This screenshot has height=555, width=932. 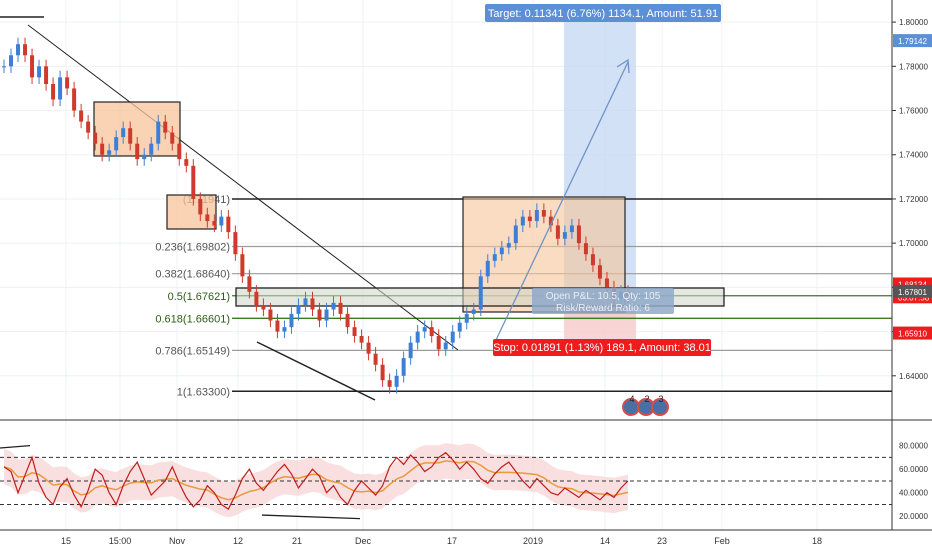 What do you see at coordinates (203, 392) in the screenshot?
I see `fib-label-0: 1(1.63300)` at bounding box center [203, 392].